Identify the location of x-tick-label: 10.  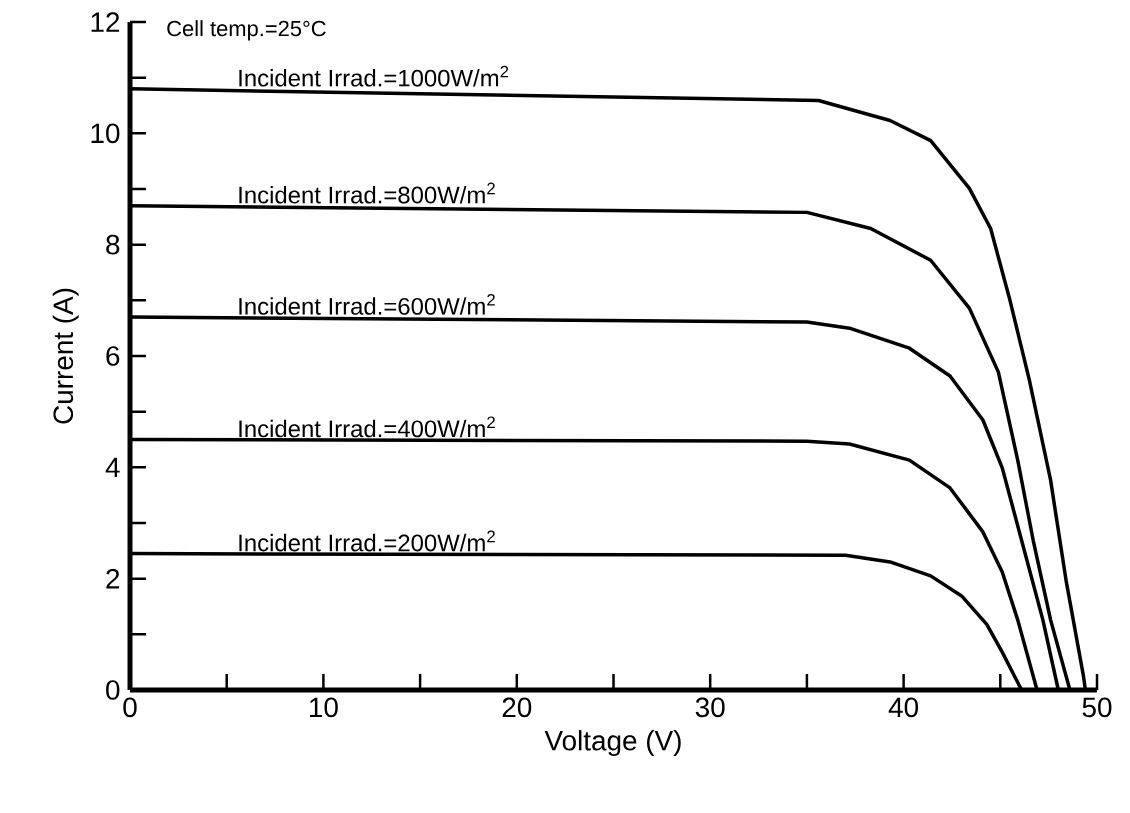
(324, 707).